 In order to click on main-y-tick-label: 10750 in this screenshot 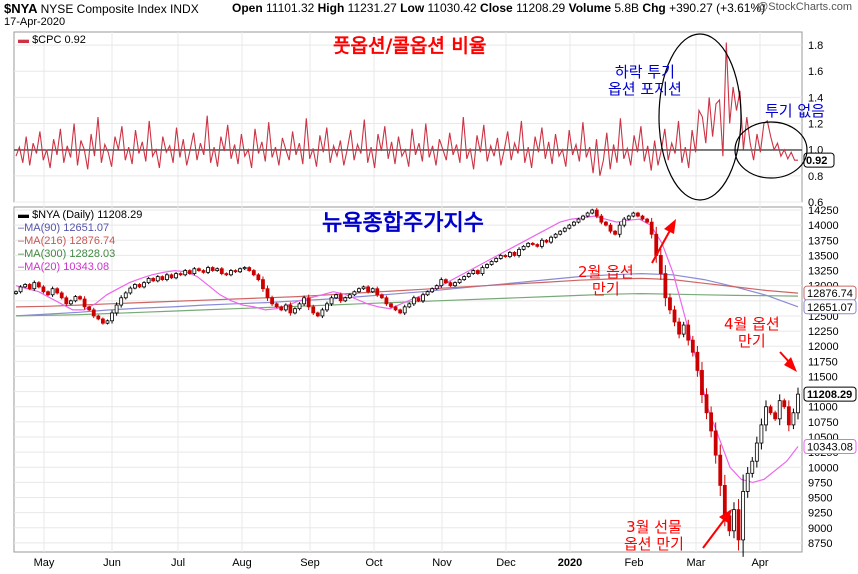, I will do `click(823, 423)`.